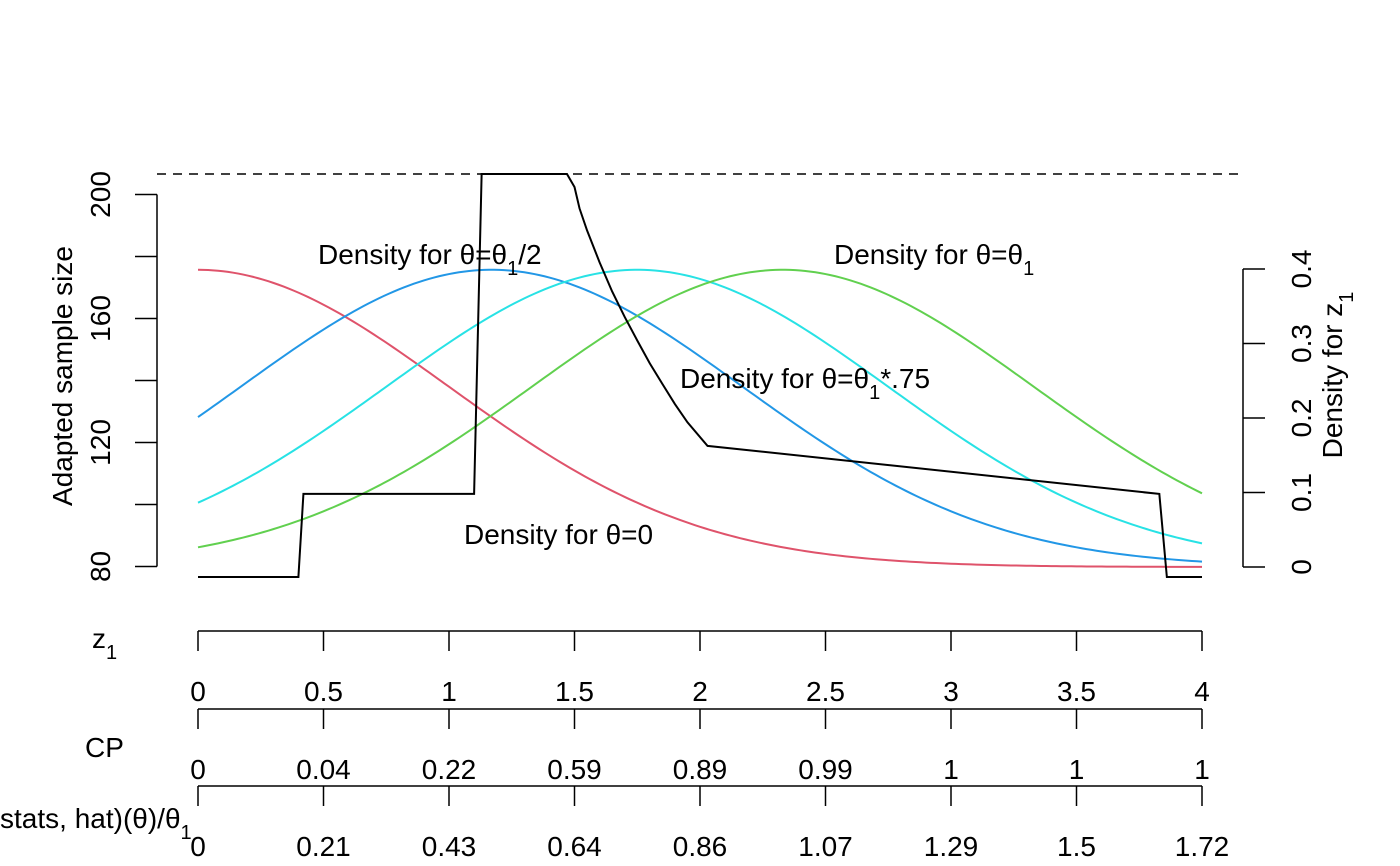 The height and width of the screenshot is (866, 1400). I want to click on density-label-theta1: Density for θ=θ1, so click(934, 259).